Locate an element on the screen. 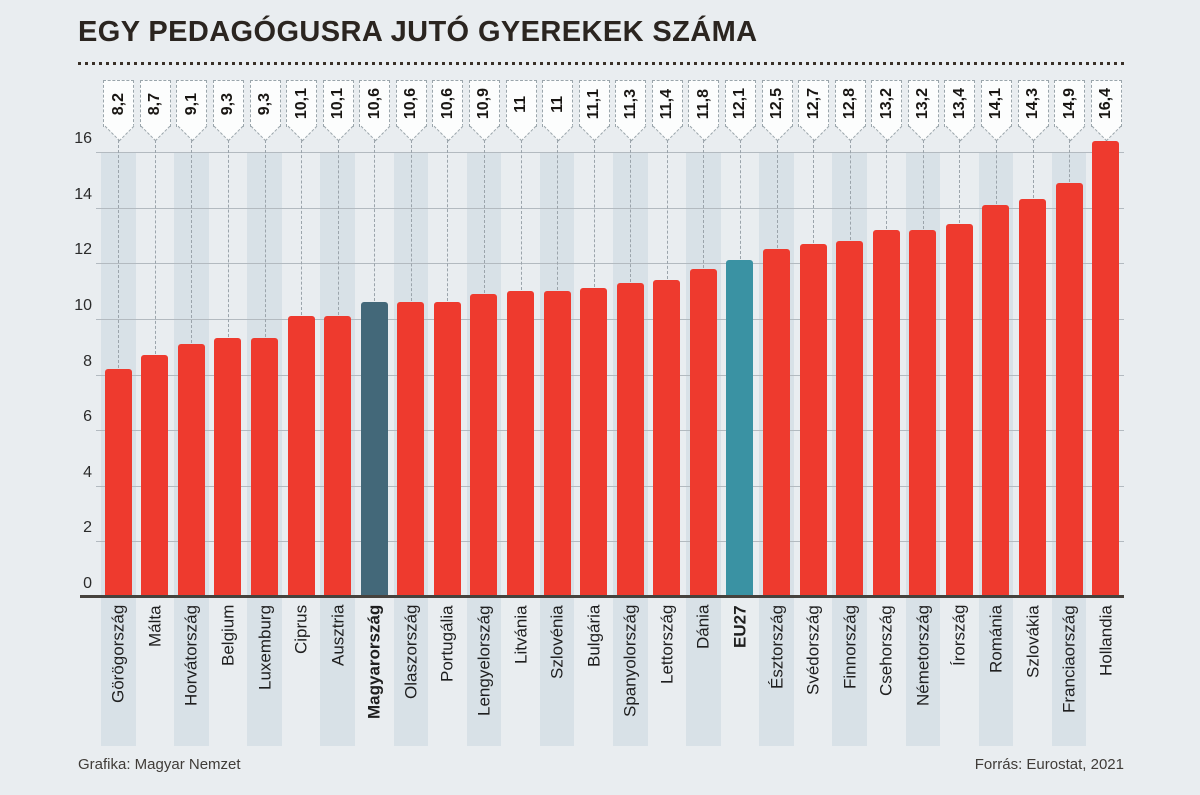  value-label: 10,9 is located at coordinates (484, 104).